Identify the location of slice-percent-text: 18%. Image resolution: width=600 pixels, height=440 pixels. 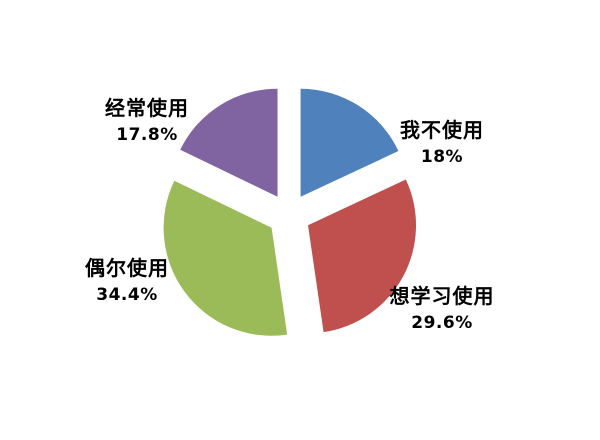
(442, 157).